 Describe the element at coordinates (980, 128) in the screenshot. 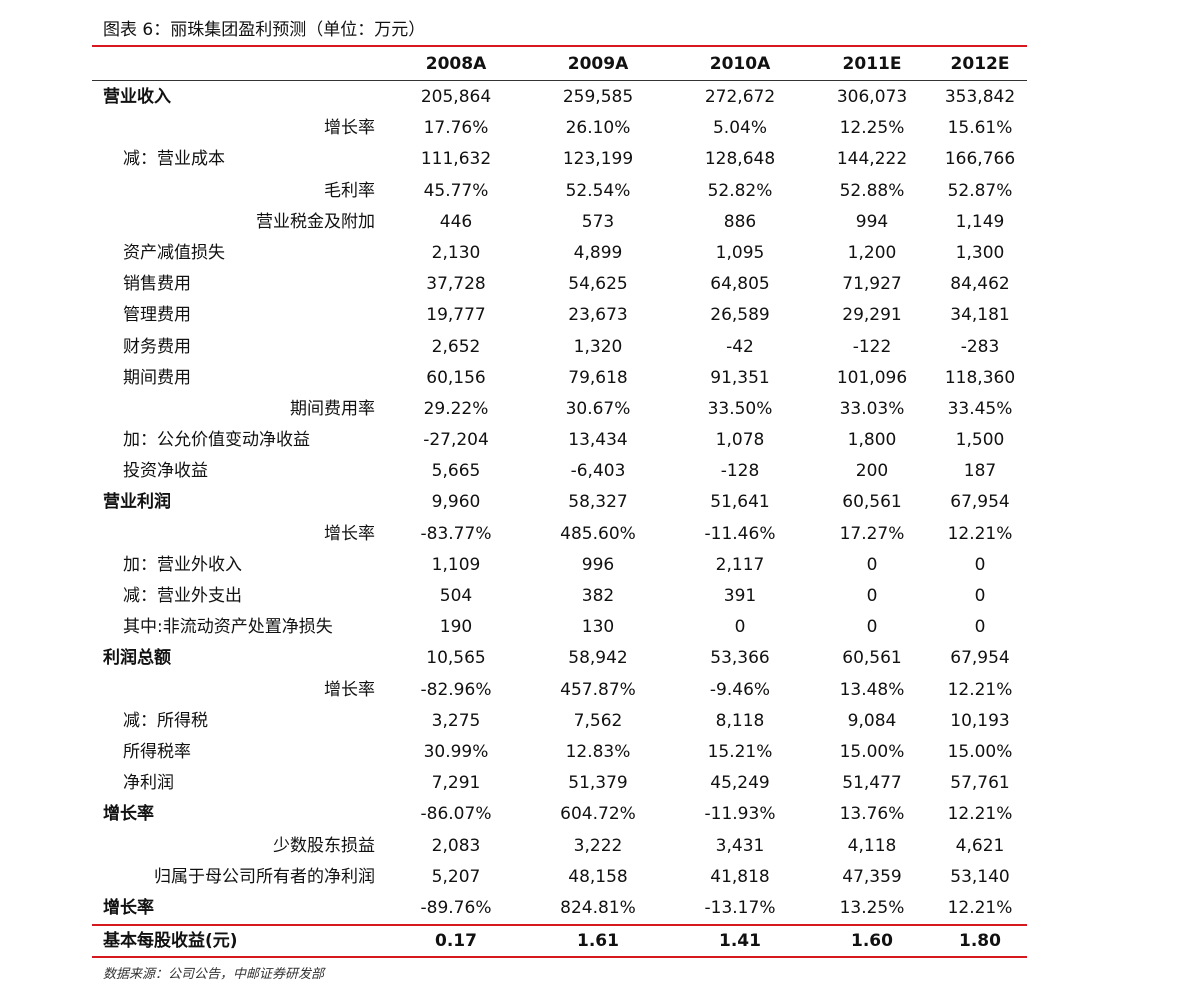

I see `table-cell: 15.61%` at that location.